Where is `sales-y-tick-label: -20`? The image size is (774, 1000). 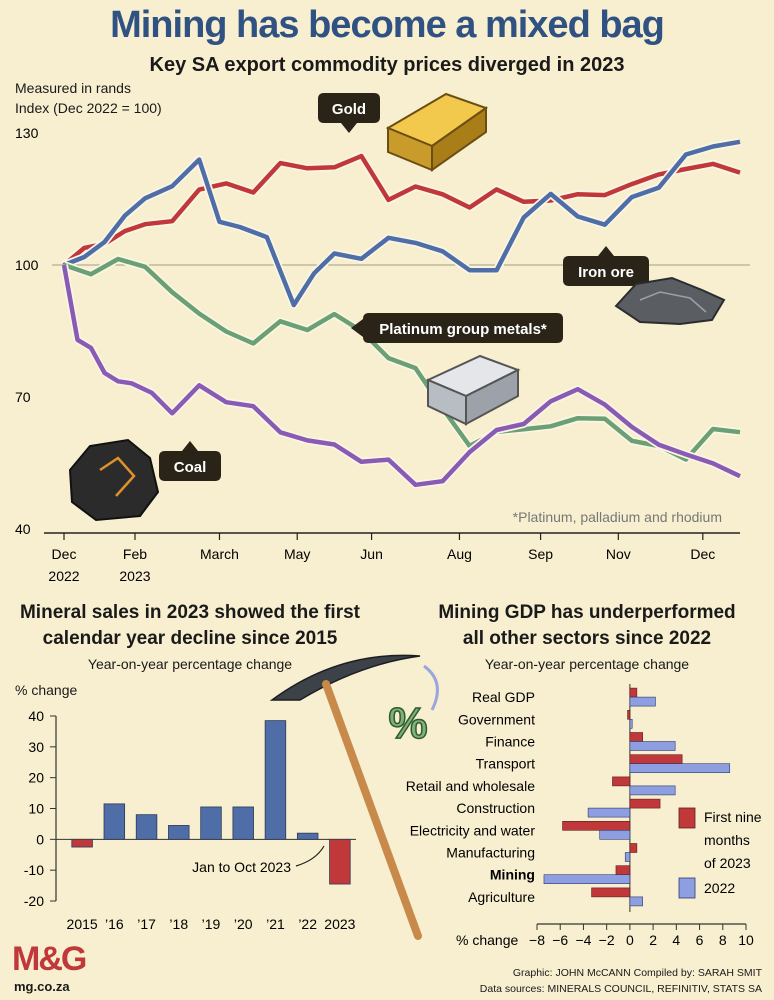
sales-y-tick-label: -20 is located at coordinates (34, 901).